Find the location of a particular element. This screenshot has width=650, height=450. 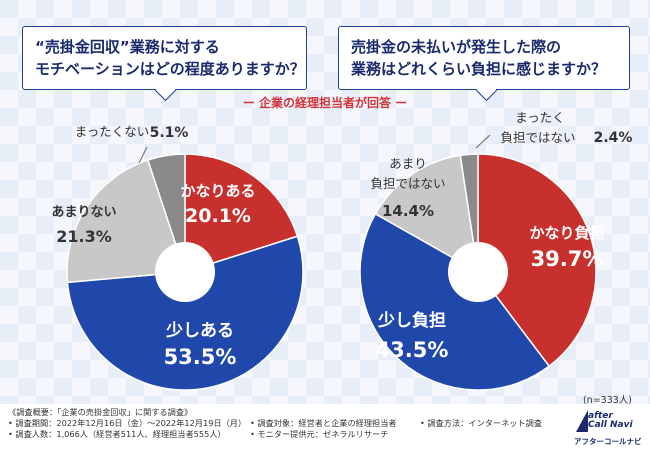

question-2-line-1: 売掛金の未払いが発生した際の is located at coordinates (456, 47).